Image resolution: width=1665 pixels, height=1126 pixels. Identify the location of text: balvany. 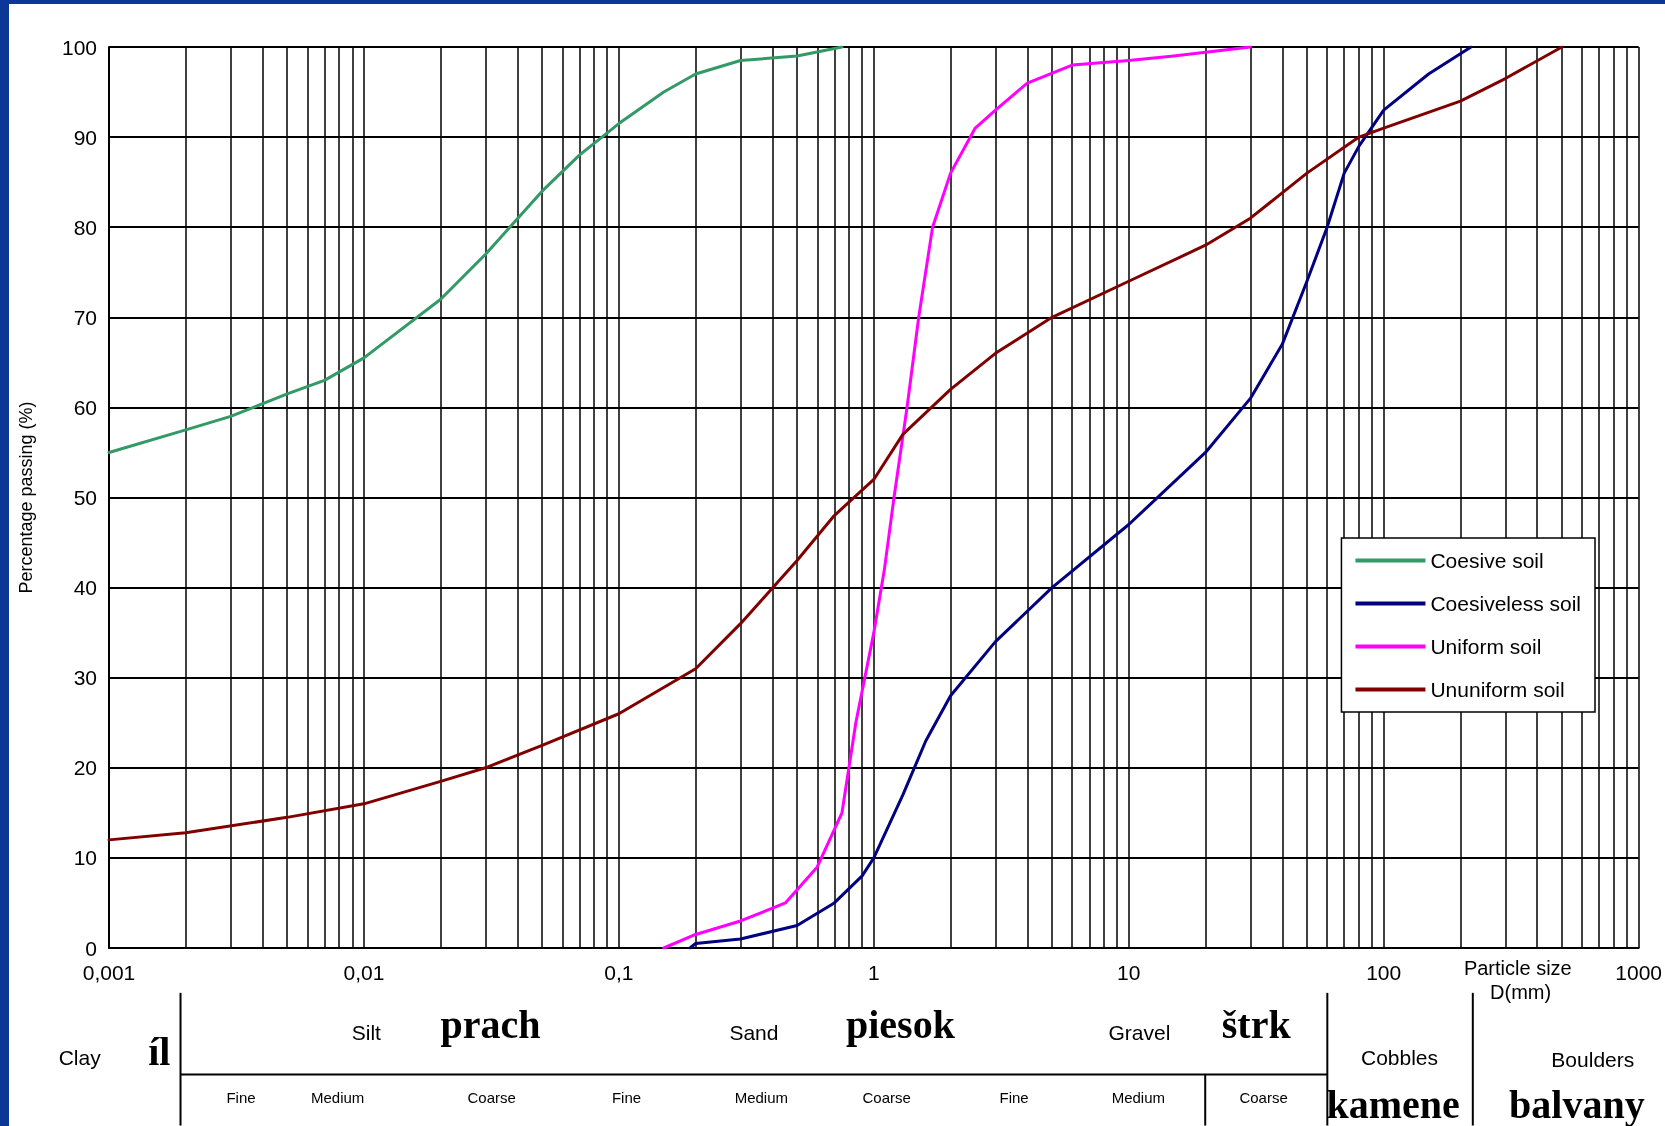
(1577, 1103).